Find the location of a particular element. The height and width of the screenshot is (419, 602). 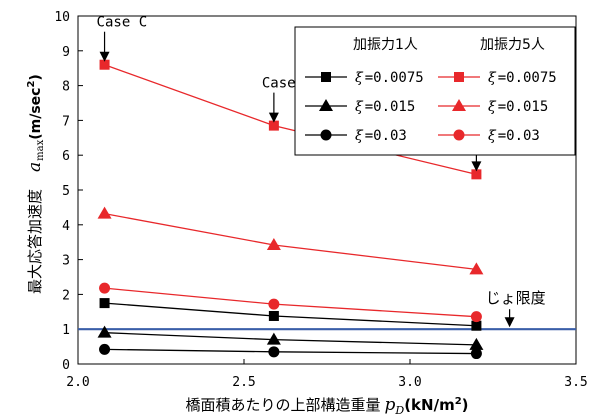

limit-arrow is located at coordinates (509, 318).